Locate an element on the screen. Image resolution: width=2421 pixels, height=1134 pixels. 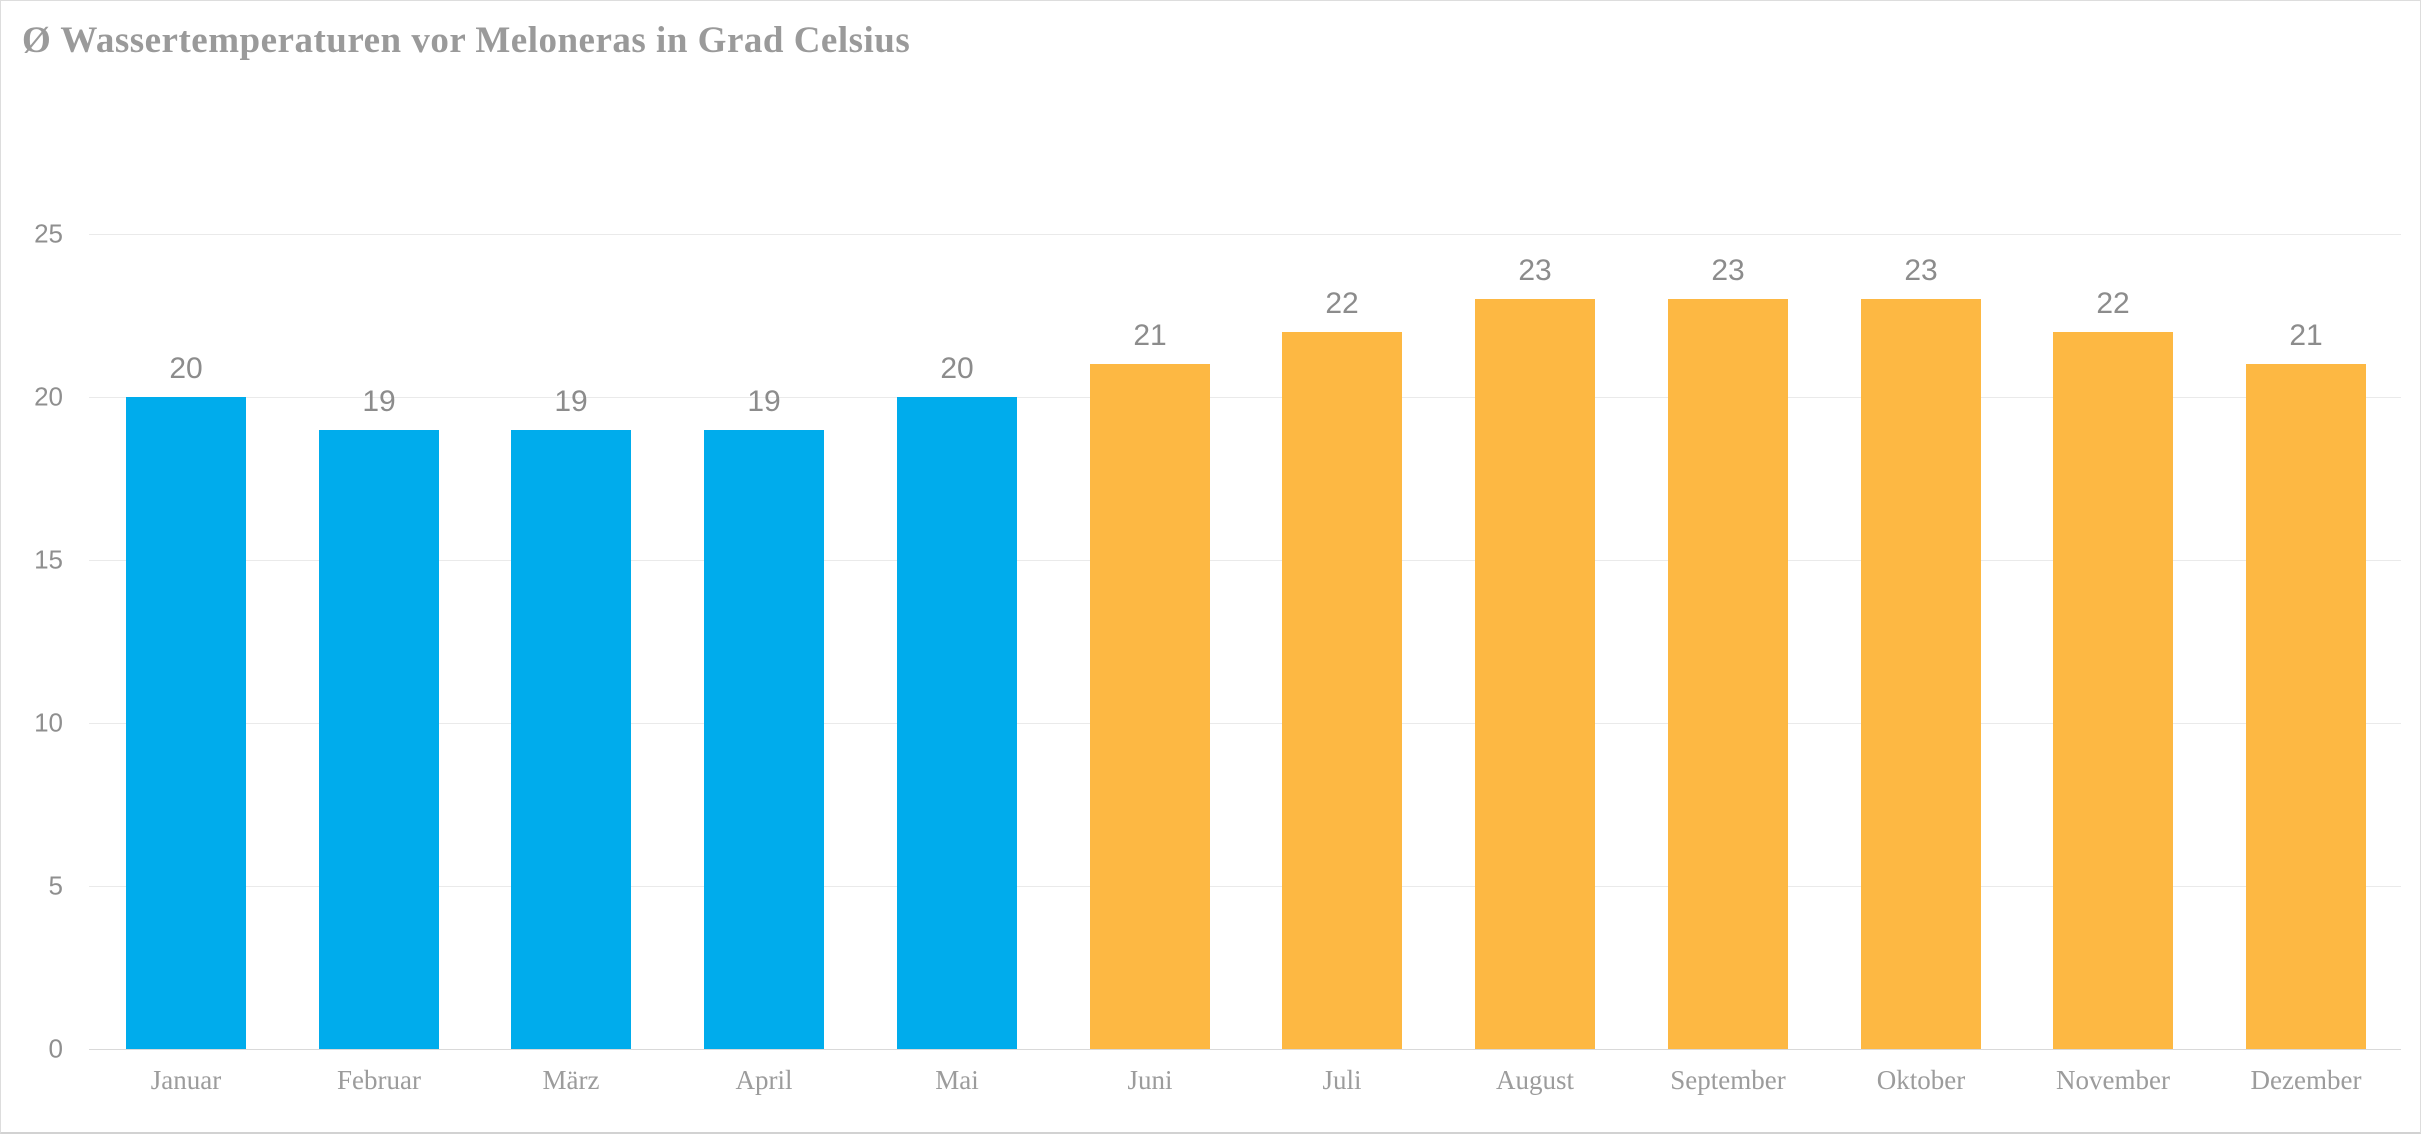
bar-value-label-september: 23 is located at coordinates (1728, 270).